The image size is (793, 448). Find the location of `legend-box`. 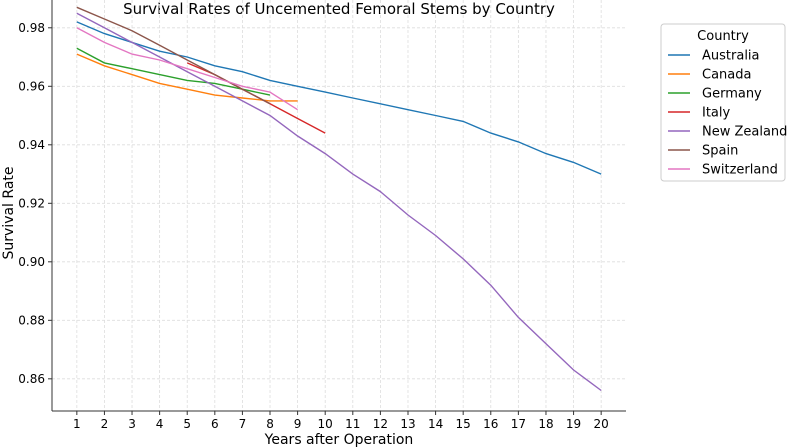

legend-box is located at coordinates (723, 102).